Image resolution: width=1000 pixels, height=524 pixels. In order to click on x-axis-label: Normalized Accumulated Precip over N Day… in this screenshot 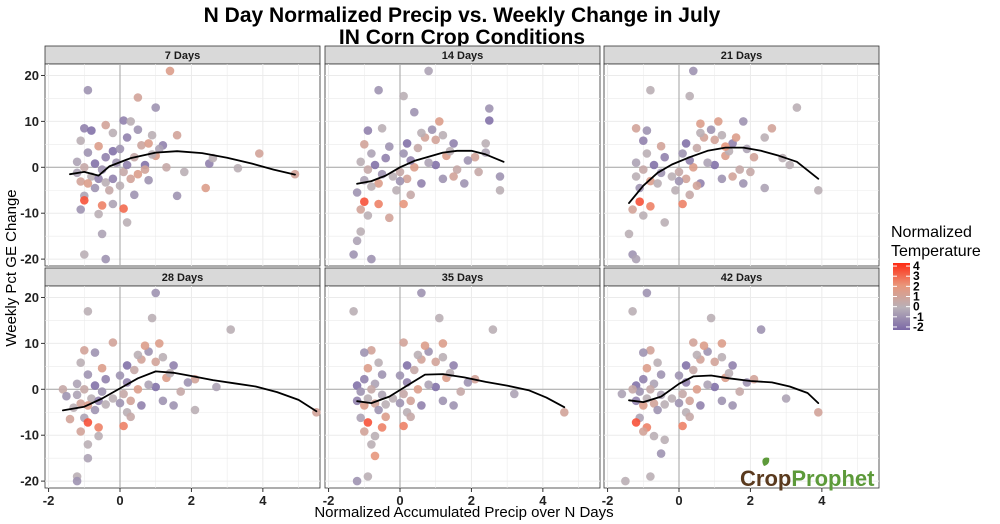, I will do `click(463, 512)`.